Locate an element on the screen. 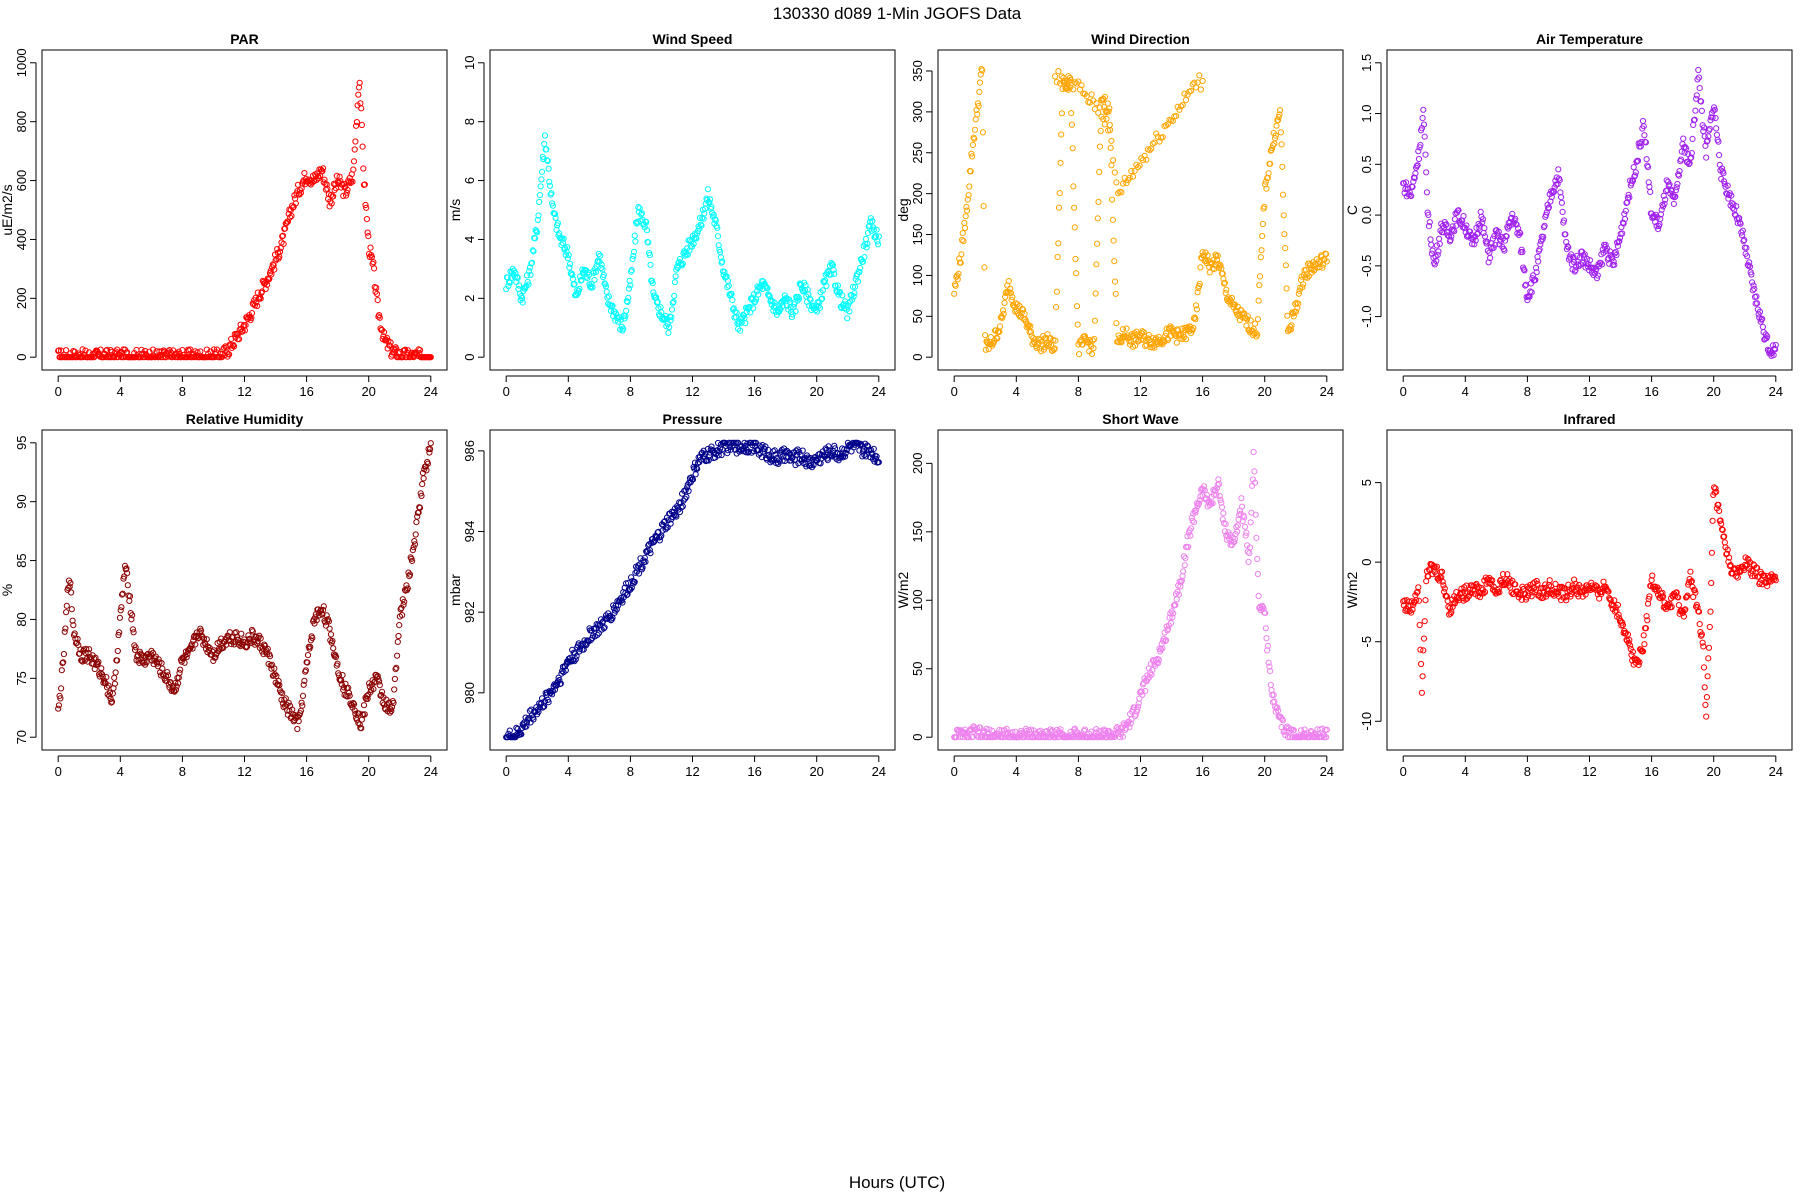  y-axis-label: % is located at coordinates (7, 590).